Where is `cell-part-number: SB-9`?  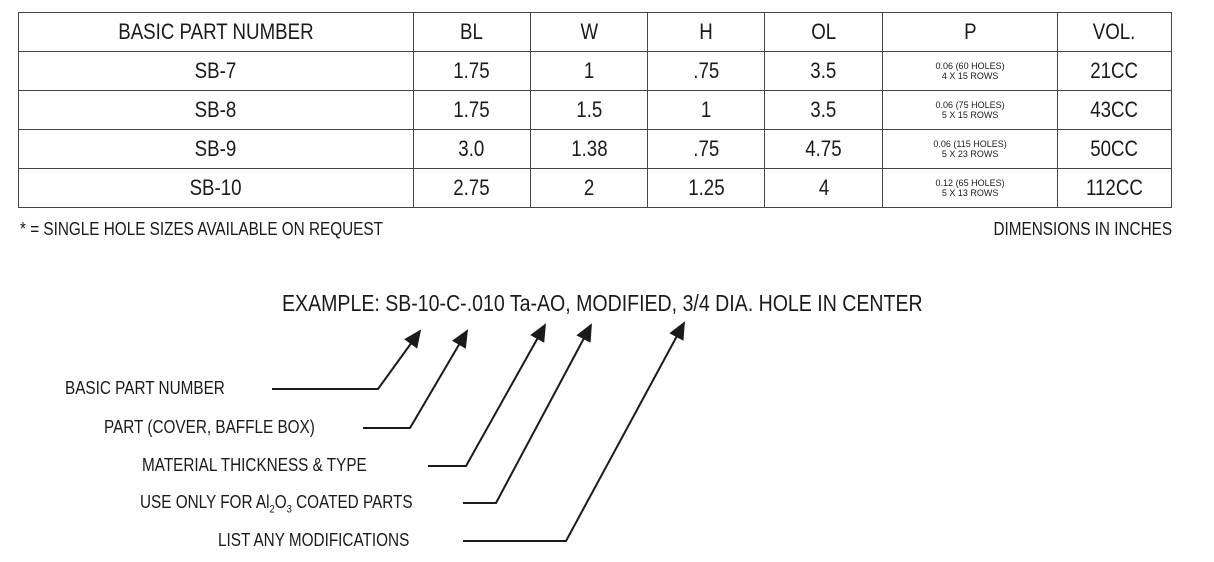 cell-part-number: SB-9 is located at coordinates (216, 149).